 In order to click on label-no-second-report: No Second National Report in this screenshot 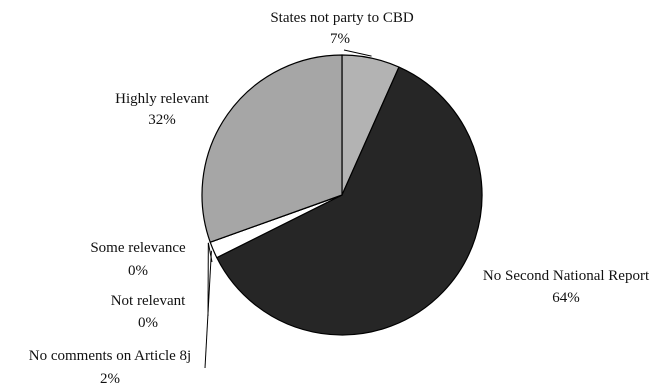, I will do `click(566, 276)`.